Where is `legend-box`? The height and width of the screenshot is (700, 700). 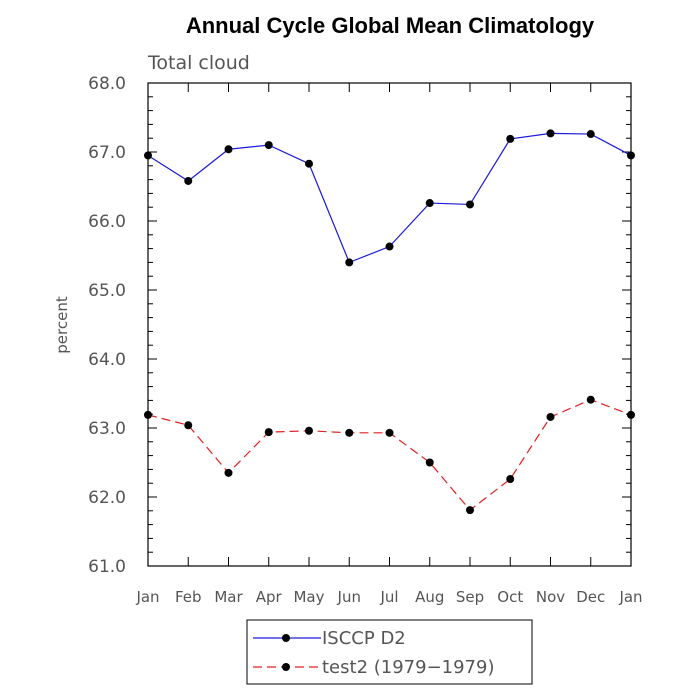 legend-box is located at coordinates (389, 652).